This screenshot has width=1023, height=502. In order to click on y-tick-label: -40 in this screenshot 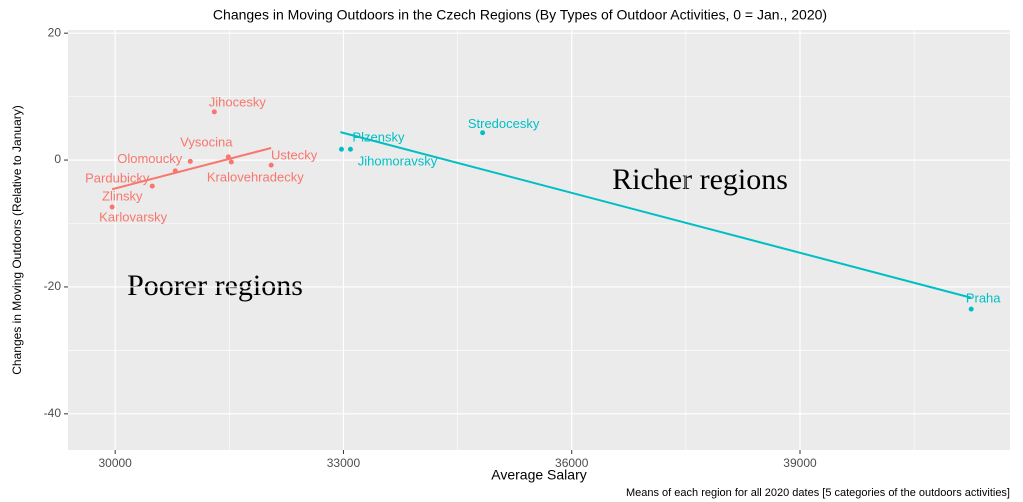, I will do `click(53, 413)`.